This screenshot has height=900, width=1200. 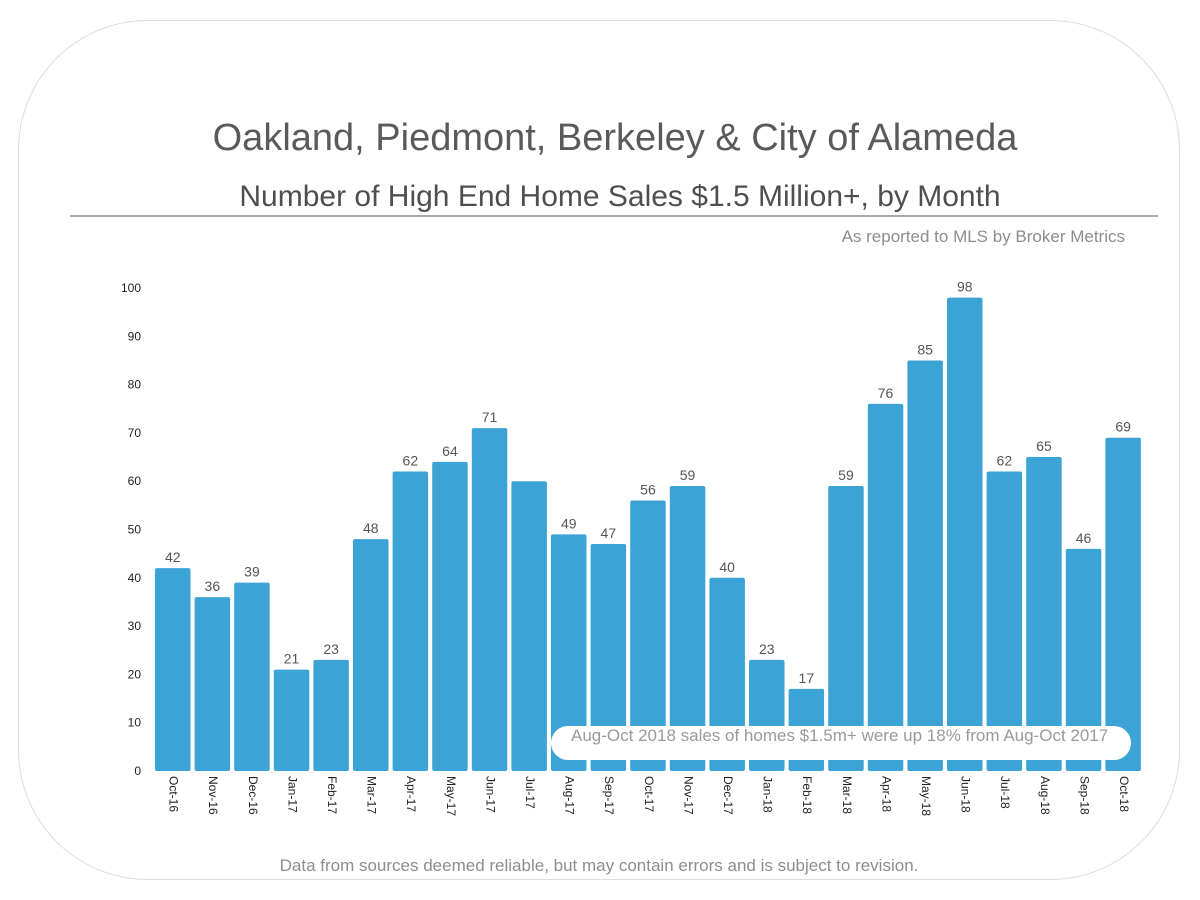 I want to click on x-tick-label: Mar-17, so click(x=372, y=795).